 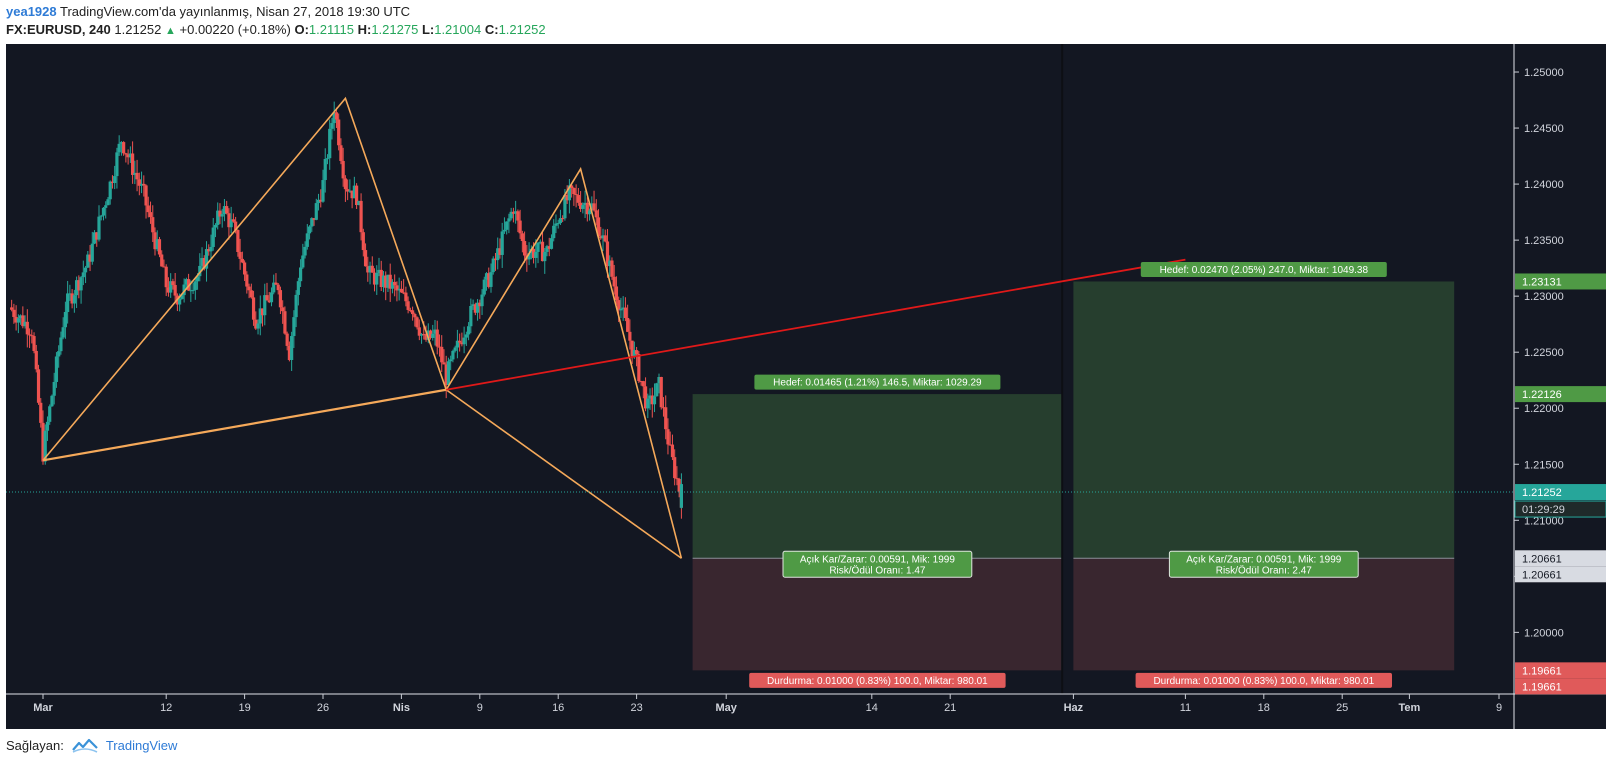 I want to click on price-scale-label: 1.21252, so click(x=1542, y=493).